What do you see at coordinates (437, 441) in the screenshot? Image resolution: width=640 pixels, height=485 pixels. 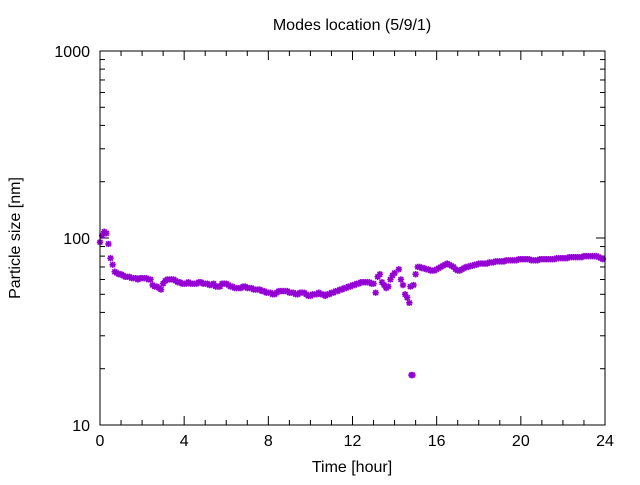 I see `x-tick-label: 16` at bounding box center [437, 441].